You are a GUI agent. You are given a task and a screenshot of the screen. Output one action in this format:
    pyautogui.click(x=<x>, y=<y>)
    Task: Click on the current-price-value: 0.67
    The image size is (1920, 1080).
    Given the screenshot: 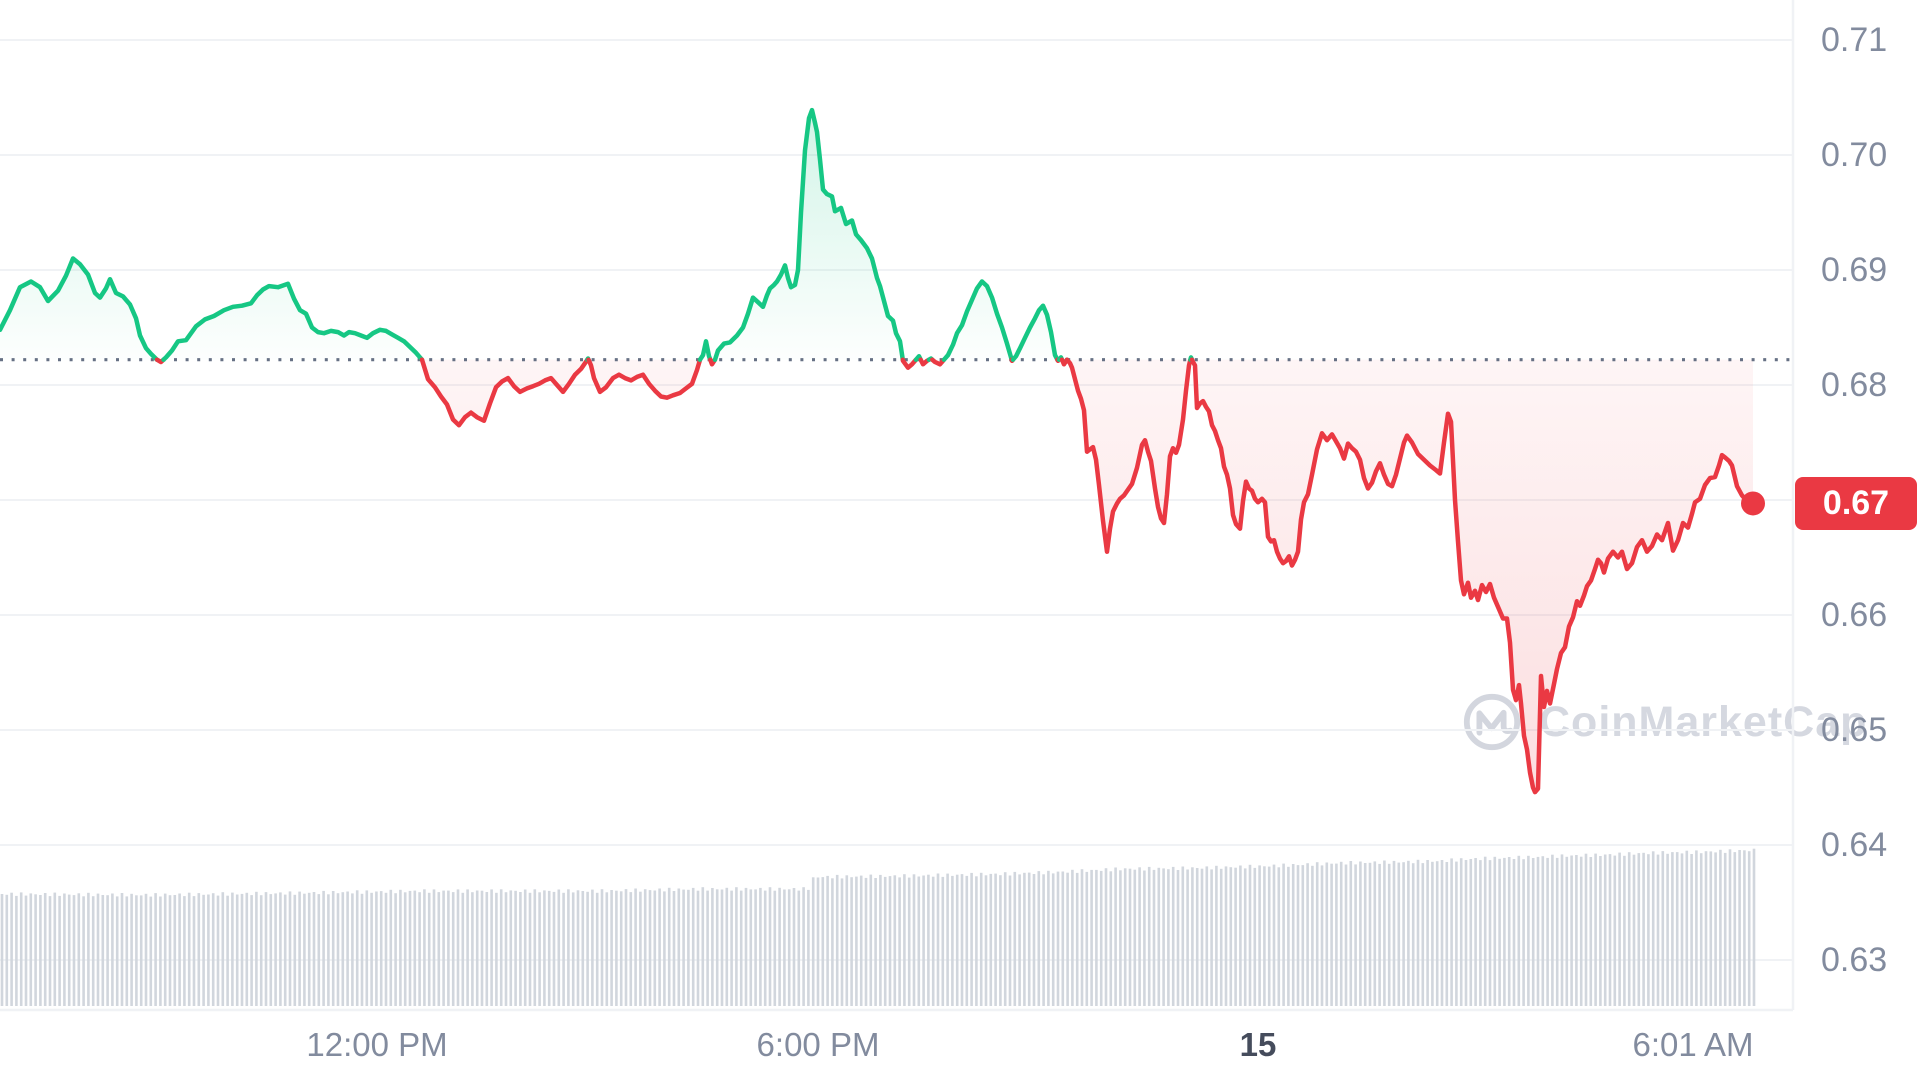 What is the action you would take?
    pyautogui.click(x=1856, y=502)
    